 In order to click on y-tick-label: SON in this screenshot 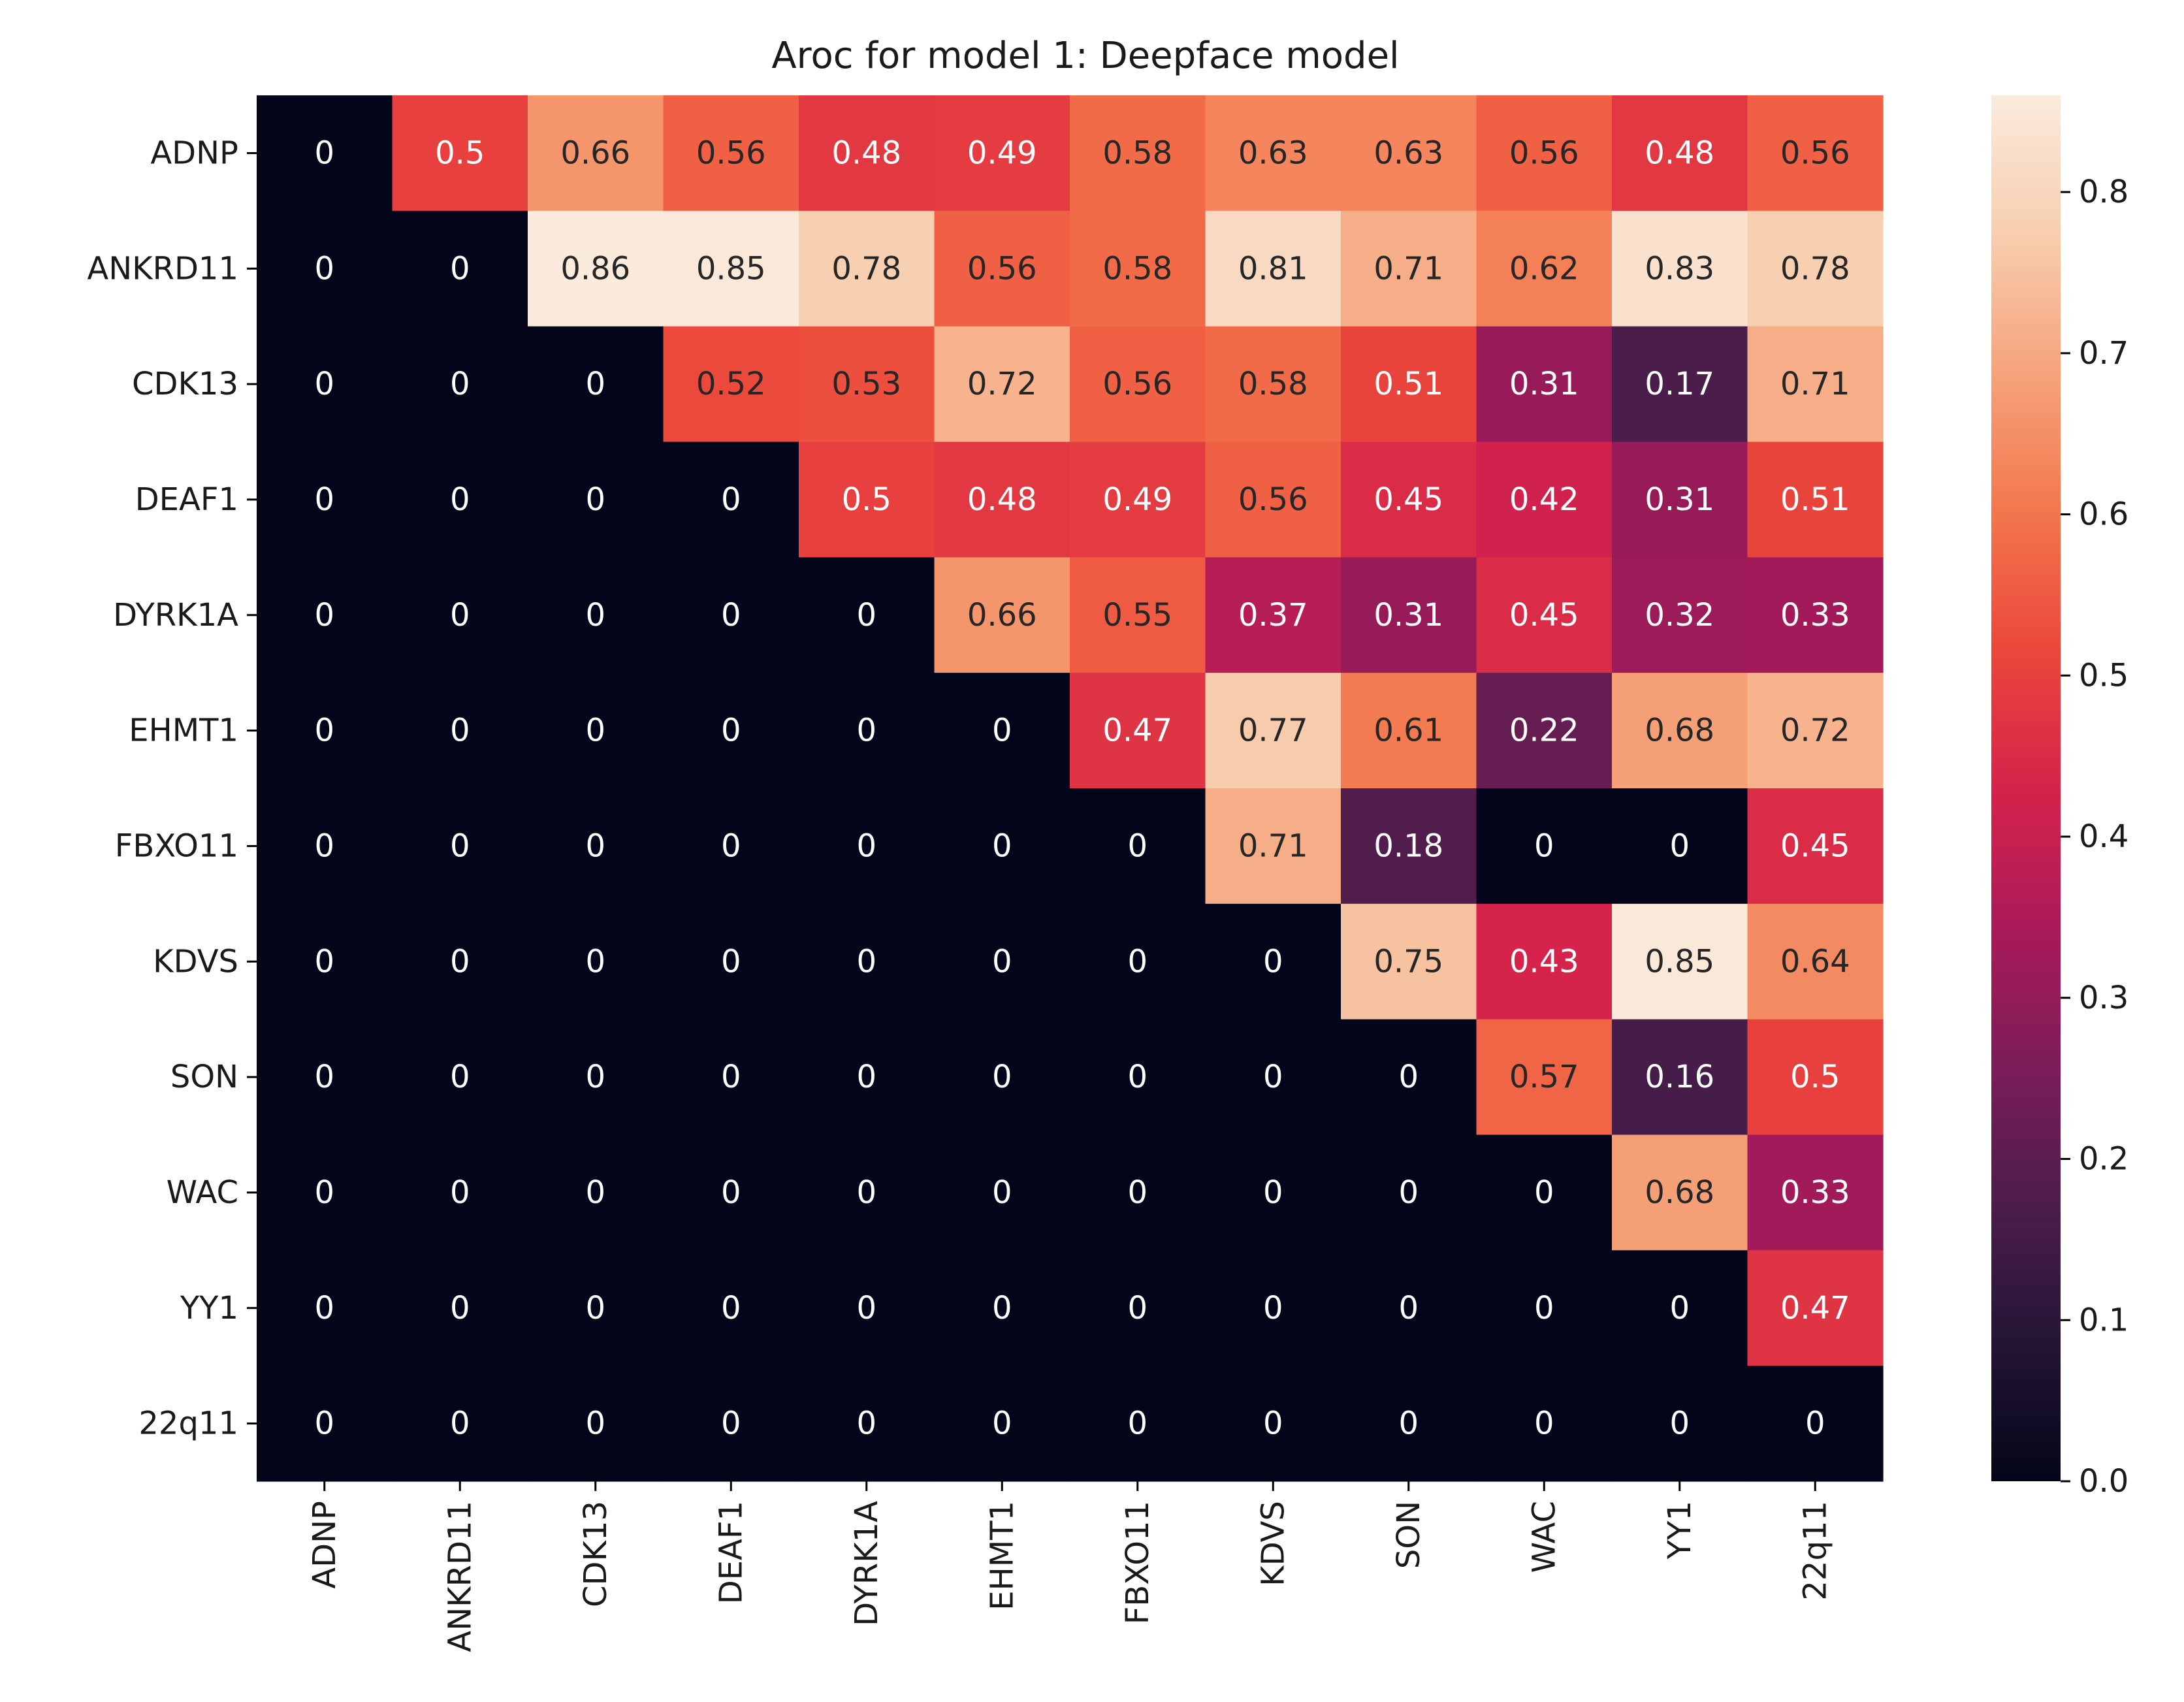, I will do `click(204, 1077)`.